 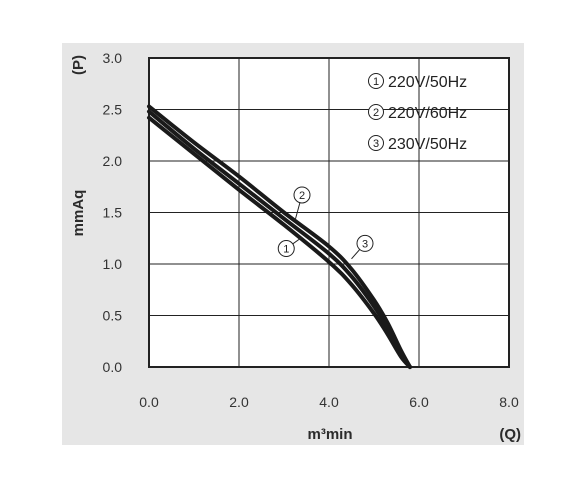 I want to click on legend-item-2: 2 220V/60Hz, so click(x=417, y=113).